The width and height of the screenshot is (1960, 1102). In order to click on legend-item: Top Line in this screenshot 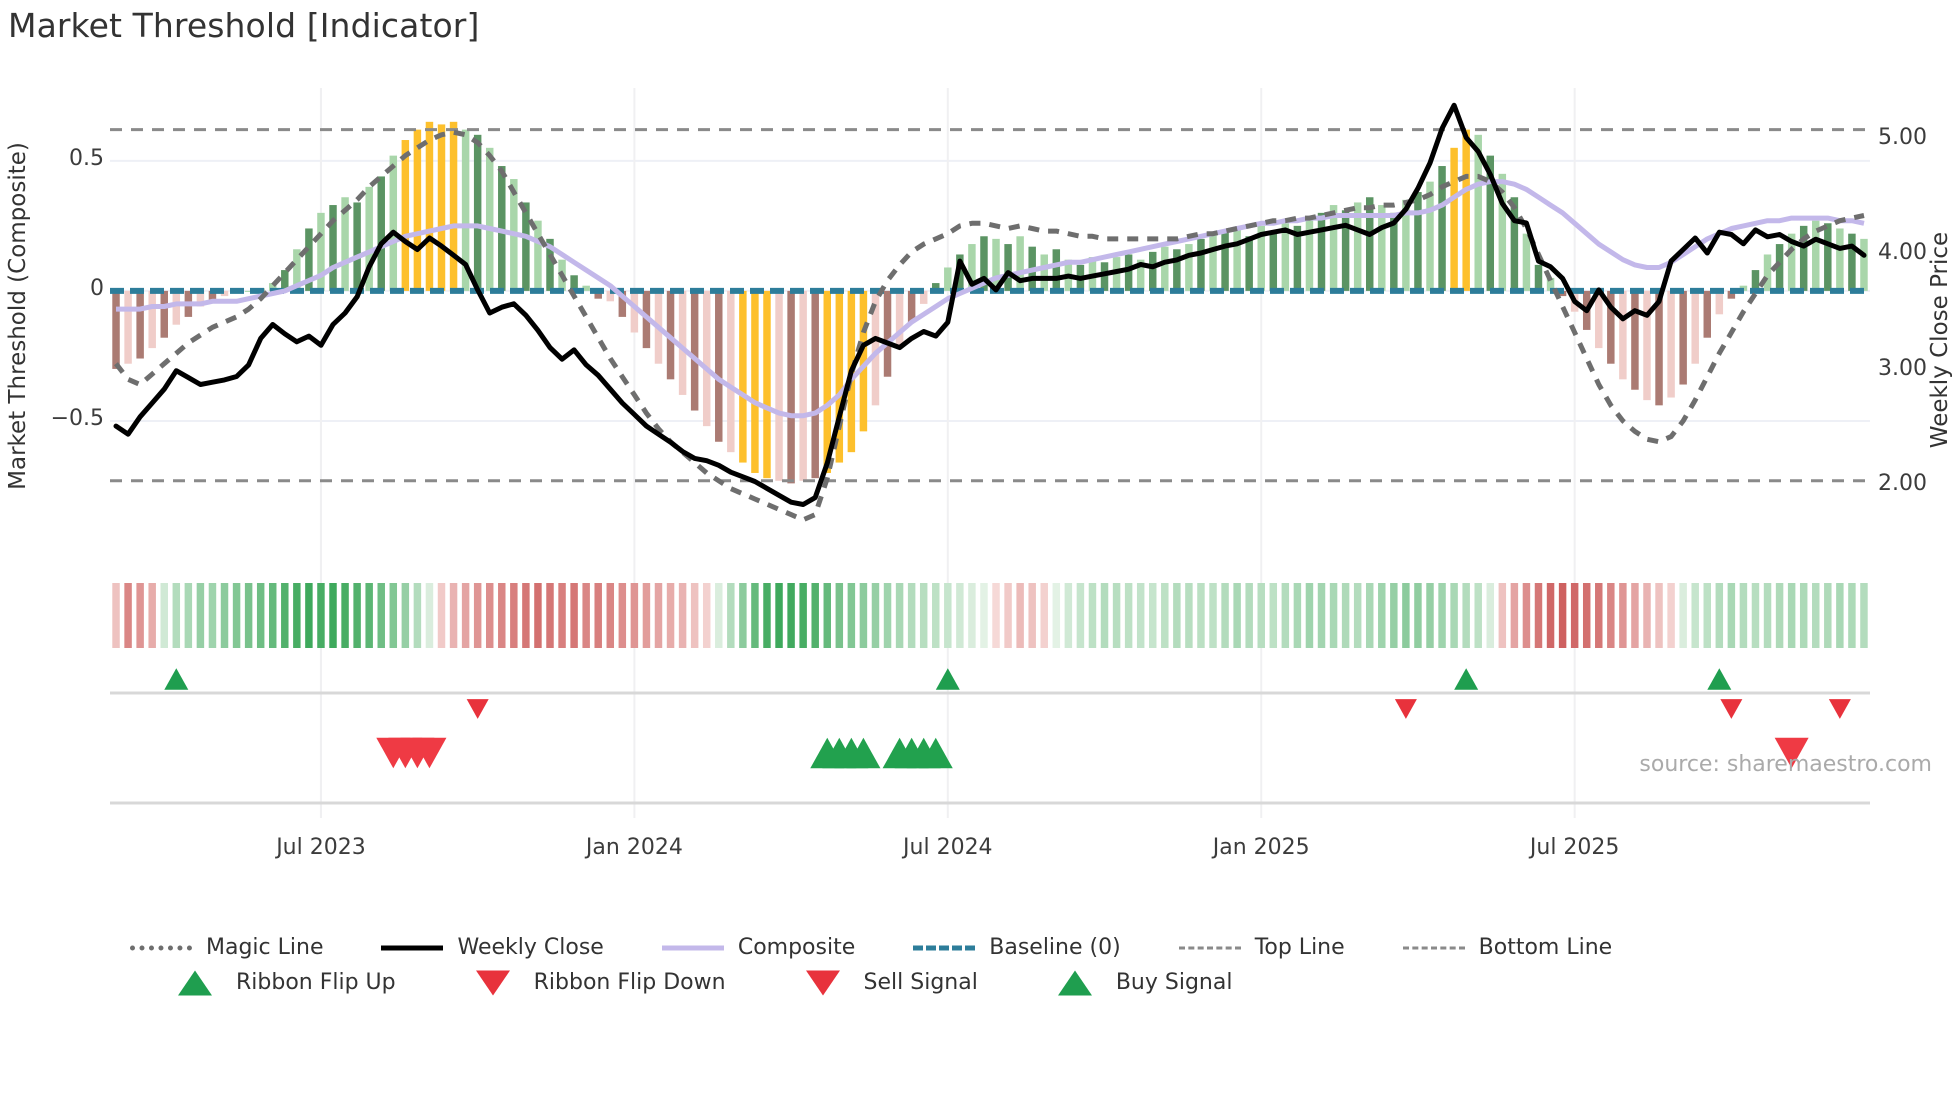, I will do `click(1261, 947)`.